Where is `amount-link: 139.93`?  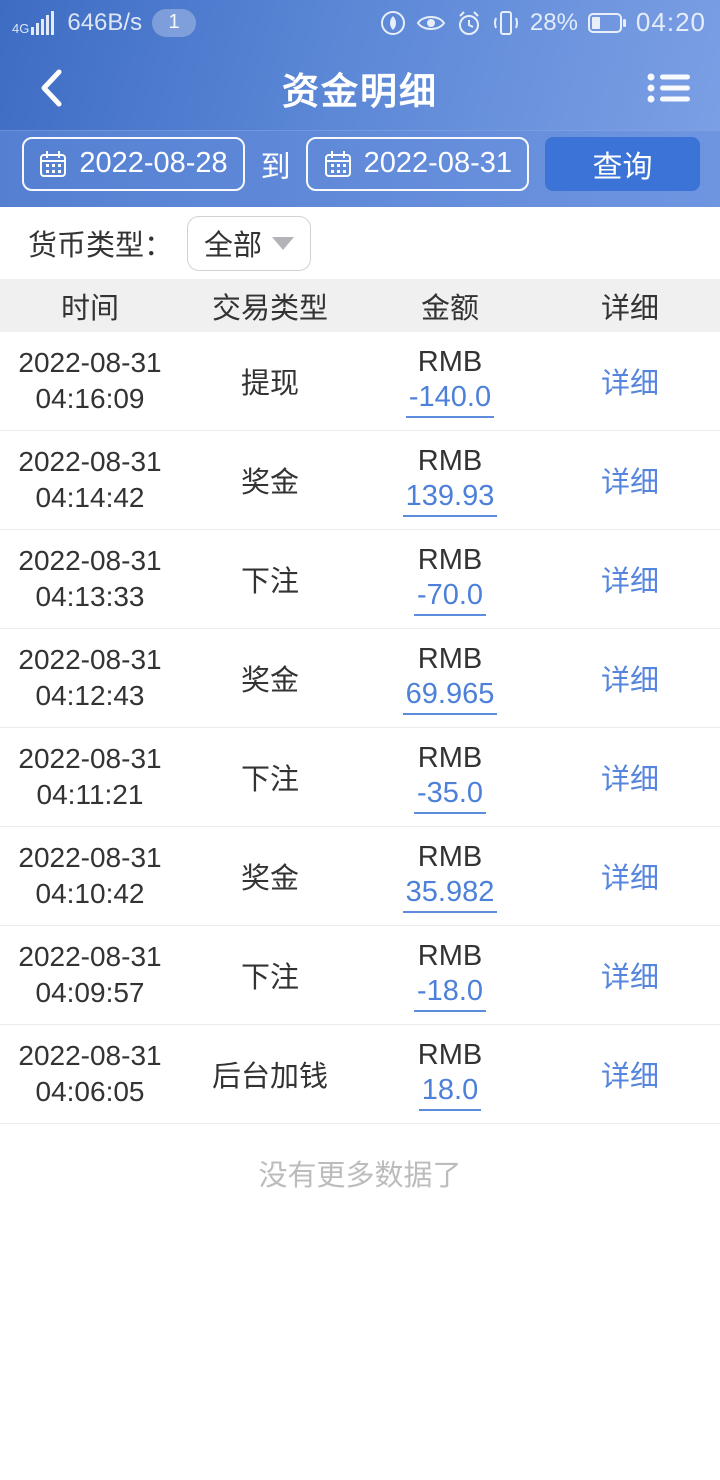 amount-link: 139.93 is located at coordinates (450, 498).